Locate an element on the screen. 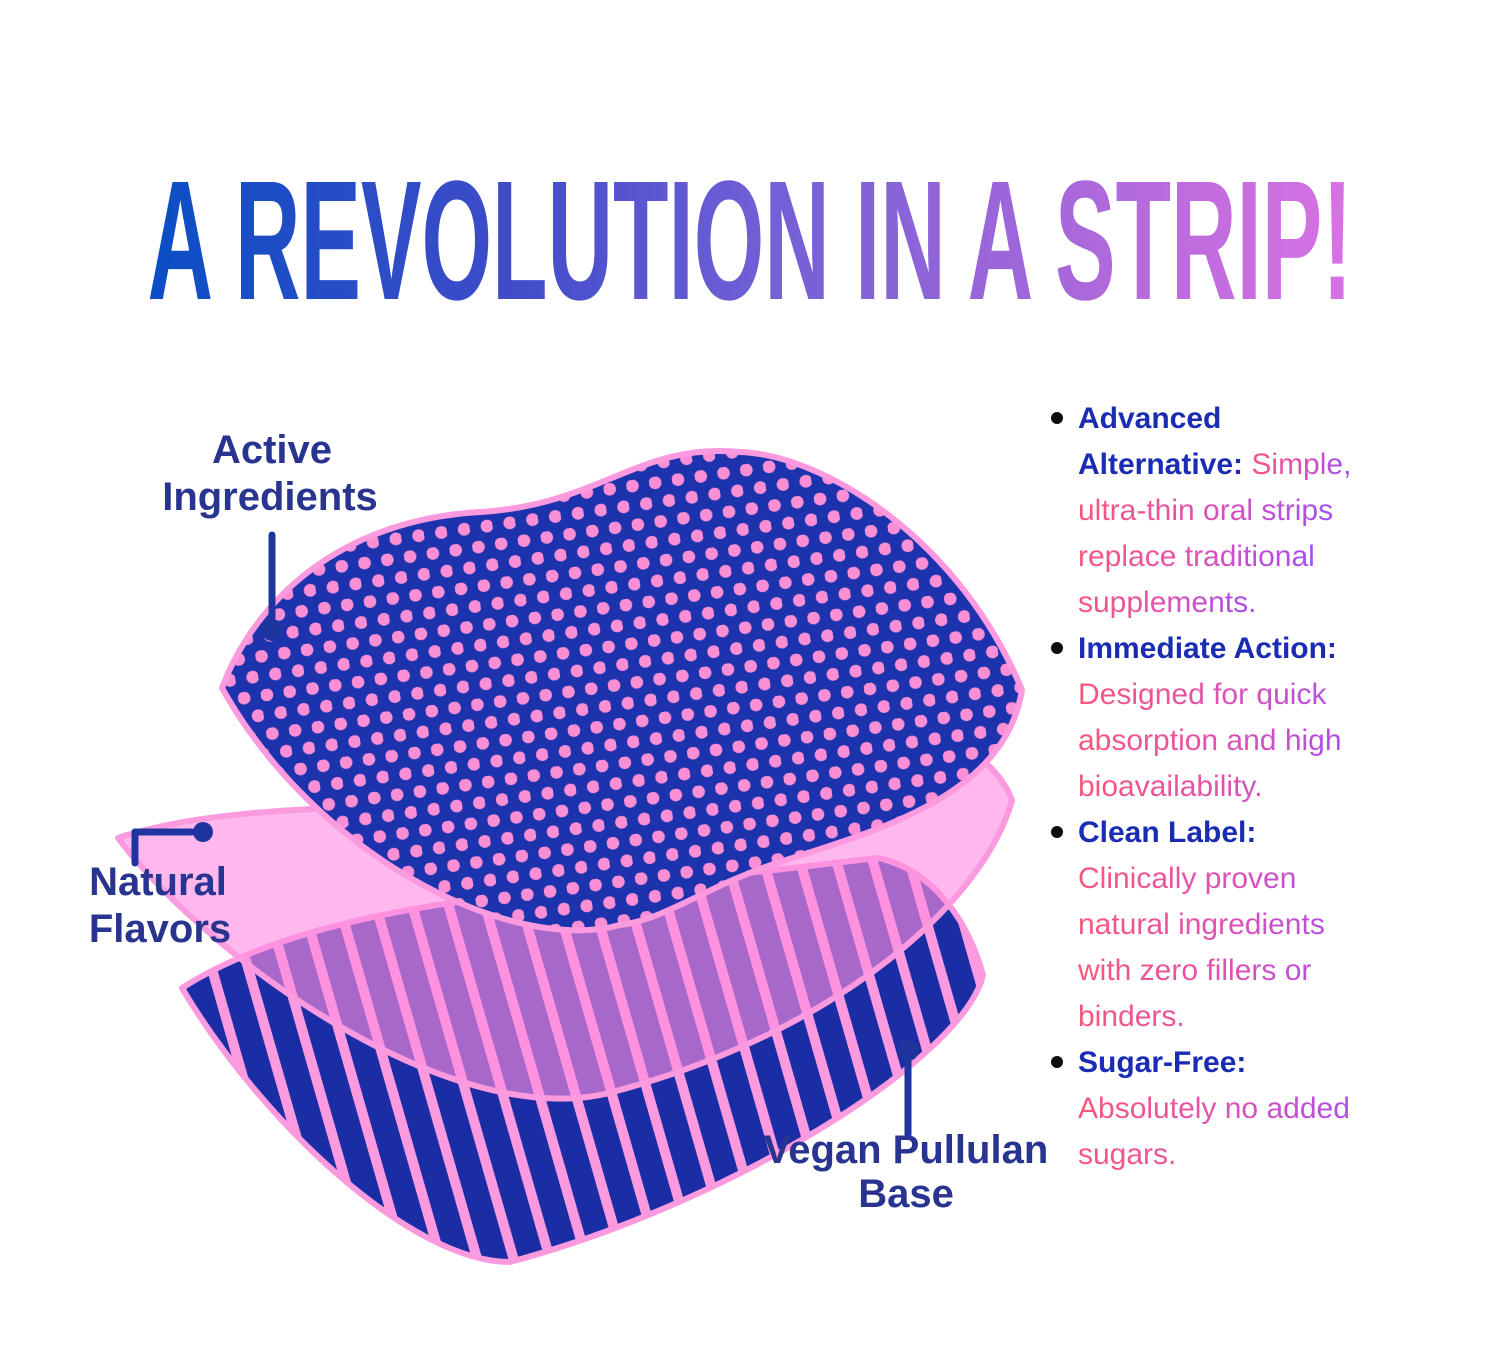  label-natural-flavors-line2: Flavors is located at coordinates (160, 929).